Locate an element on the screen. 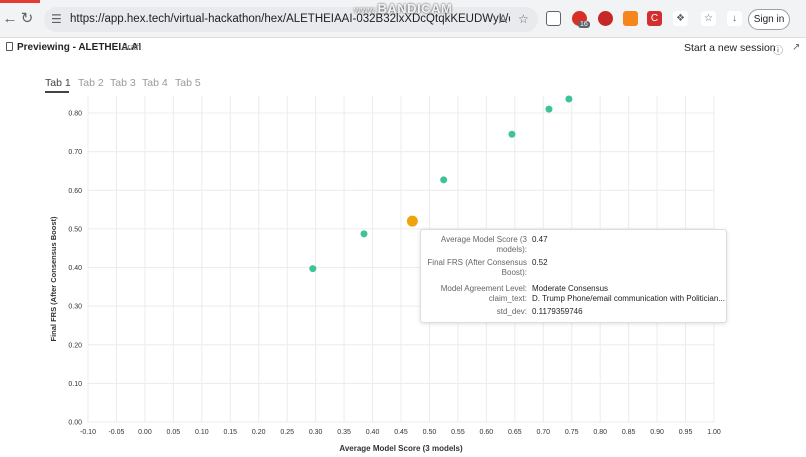 The width and height of the screenshot is (806, 457). x-tick-label: 0.60 is located at coordinates (487, 432).